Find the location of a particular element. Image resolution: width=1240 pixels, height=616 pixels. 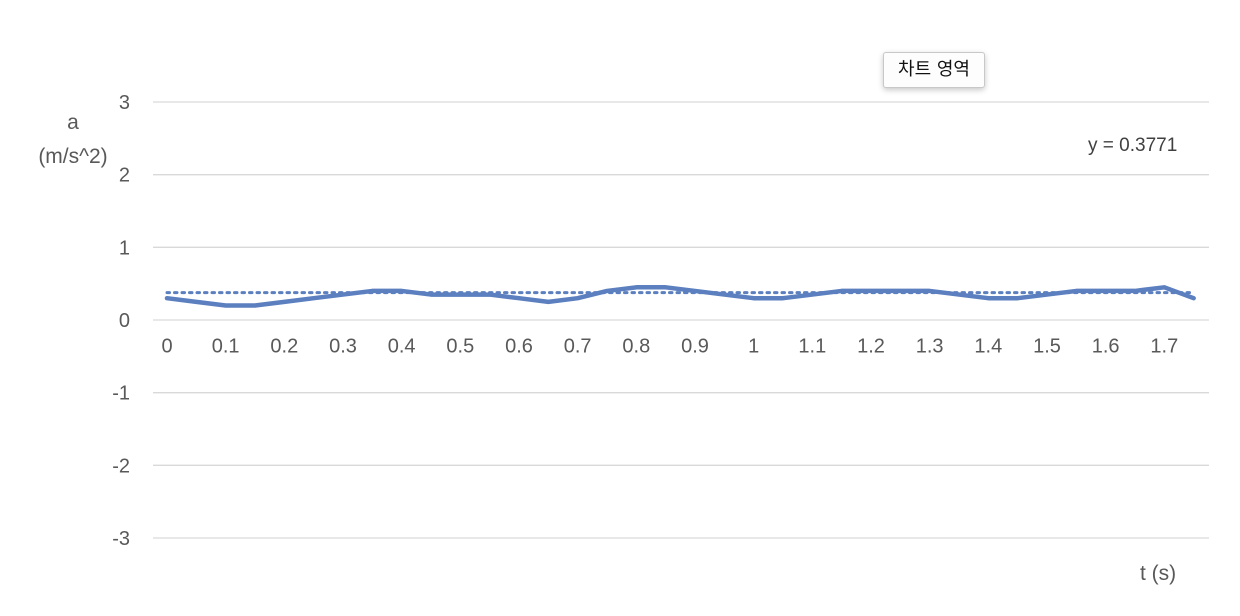

trendline-equation-label: y = 0.3771 is located at coordinates (1133, 145).